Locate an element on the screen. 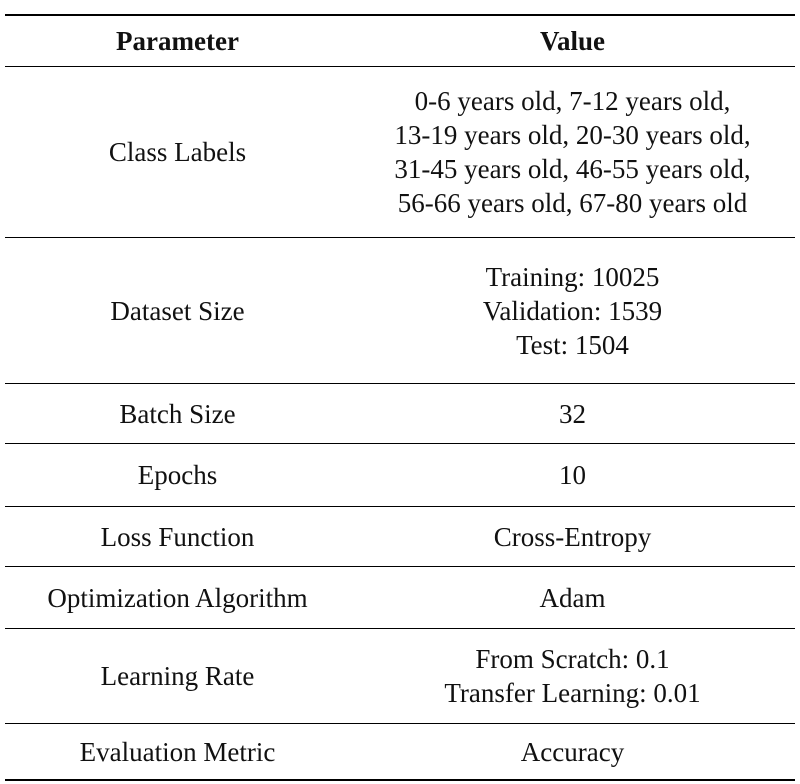 The image size is (800, 784). value-line: From Scratch: 0.1 is located at coordinates (572, 659).